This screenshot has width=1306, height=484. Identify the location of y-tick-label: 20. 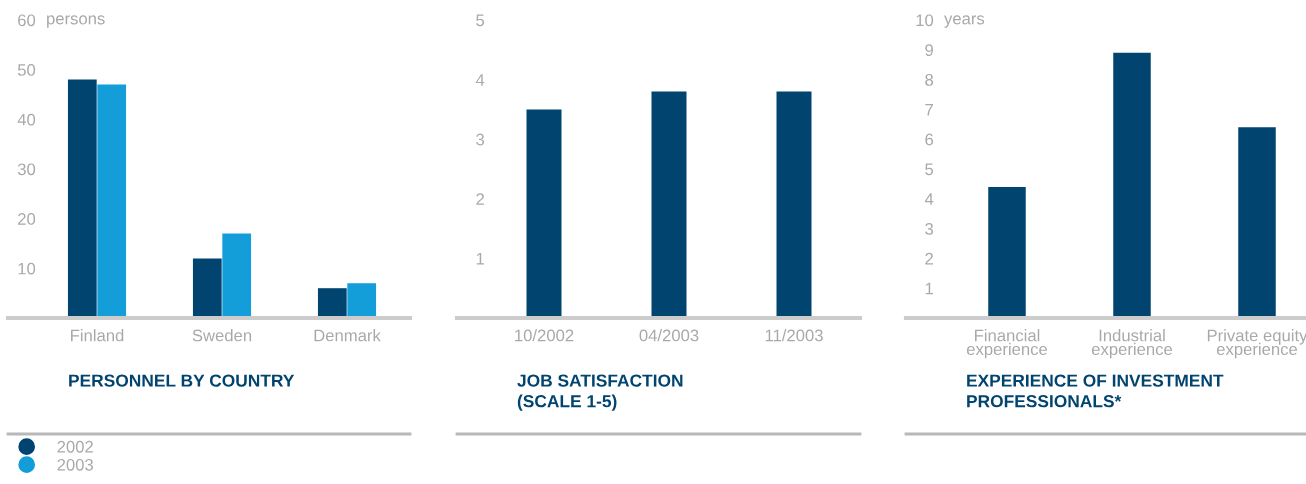
(27, 219).